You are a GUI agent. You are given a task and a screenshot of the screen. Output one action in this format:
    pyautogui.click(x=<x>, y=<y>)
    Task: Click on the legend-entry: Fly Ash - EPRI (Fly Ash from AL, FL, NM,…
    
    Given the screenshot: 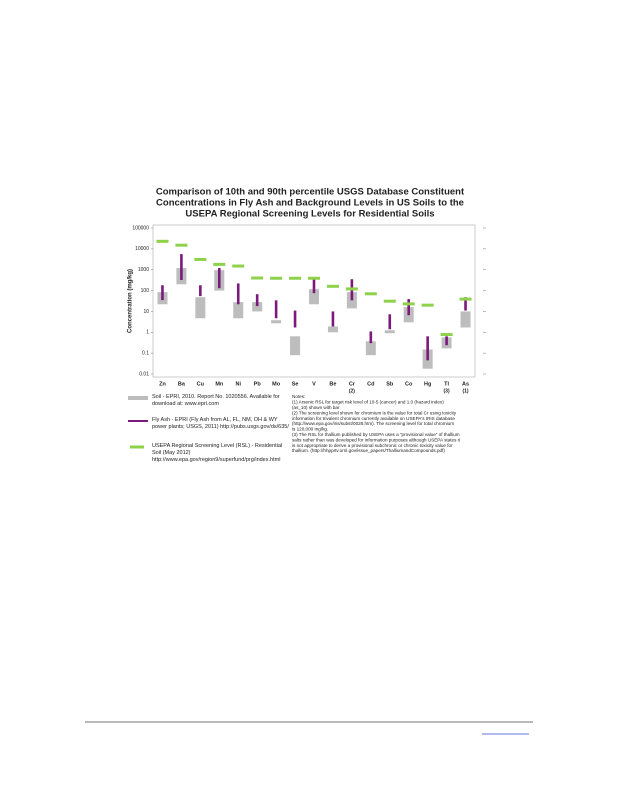 What is the action you would take?
    pyautogui.click(x=220, y=423)
    